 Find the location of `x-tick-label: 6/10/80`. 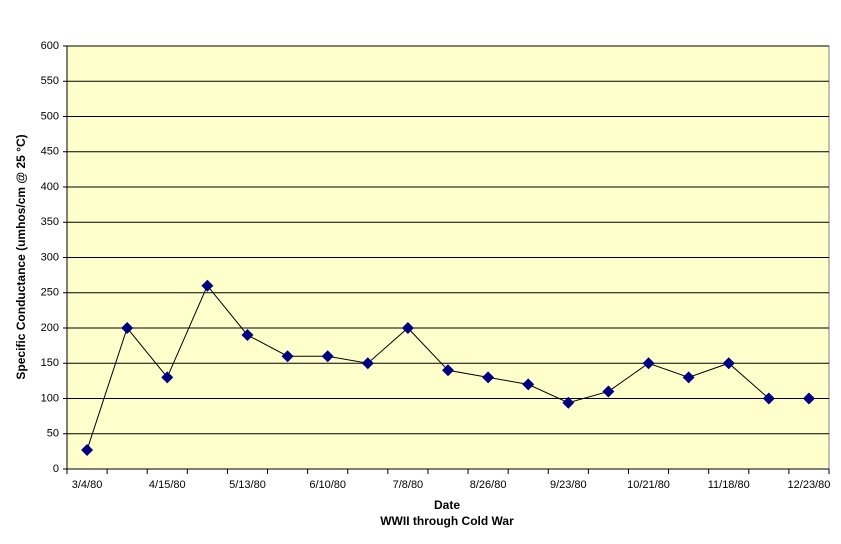

x-tick-label: 6/10/80 is located at coordinates (327, 485).